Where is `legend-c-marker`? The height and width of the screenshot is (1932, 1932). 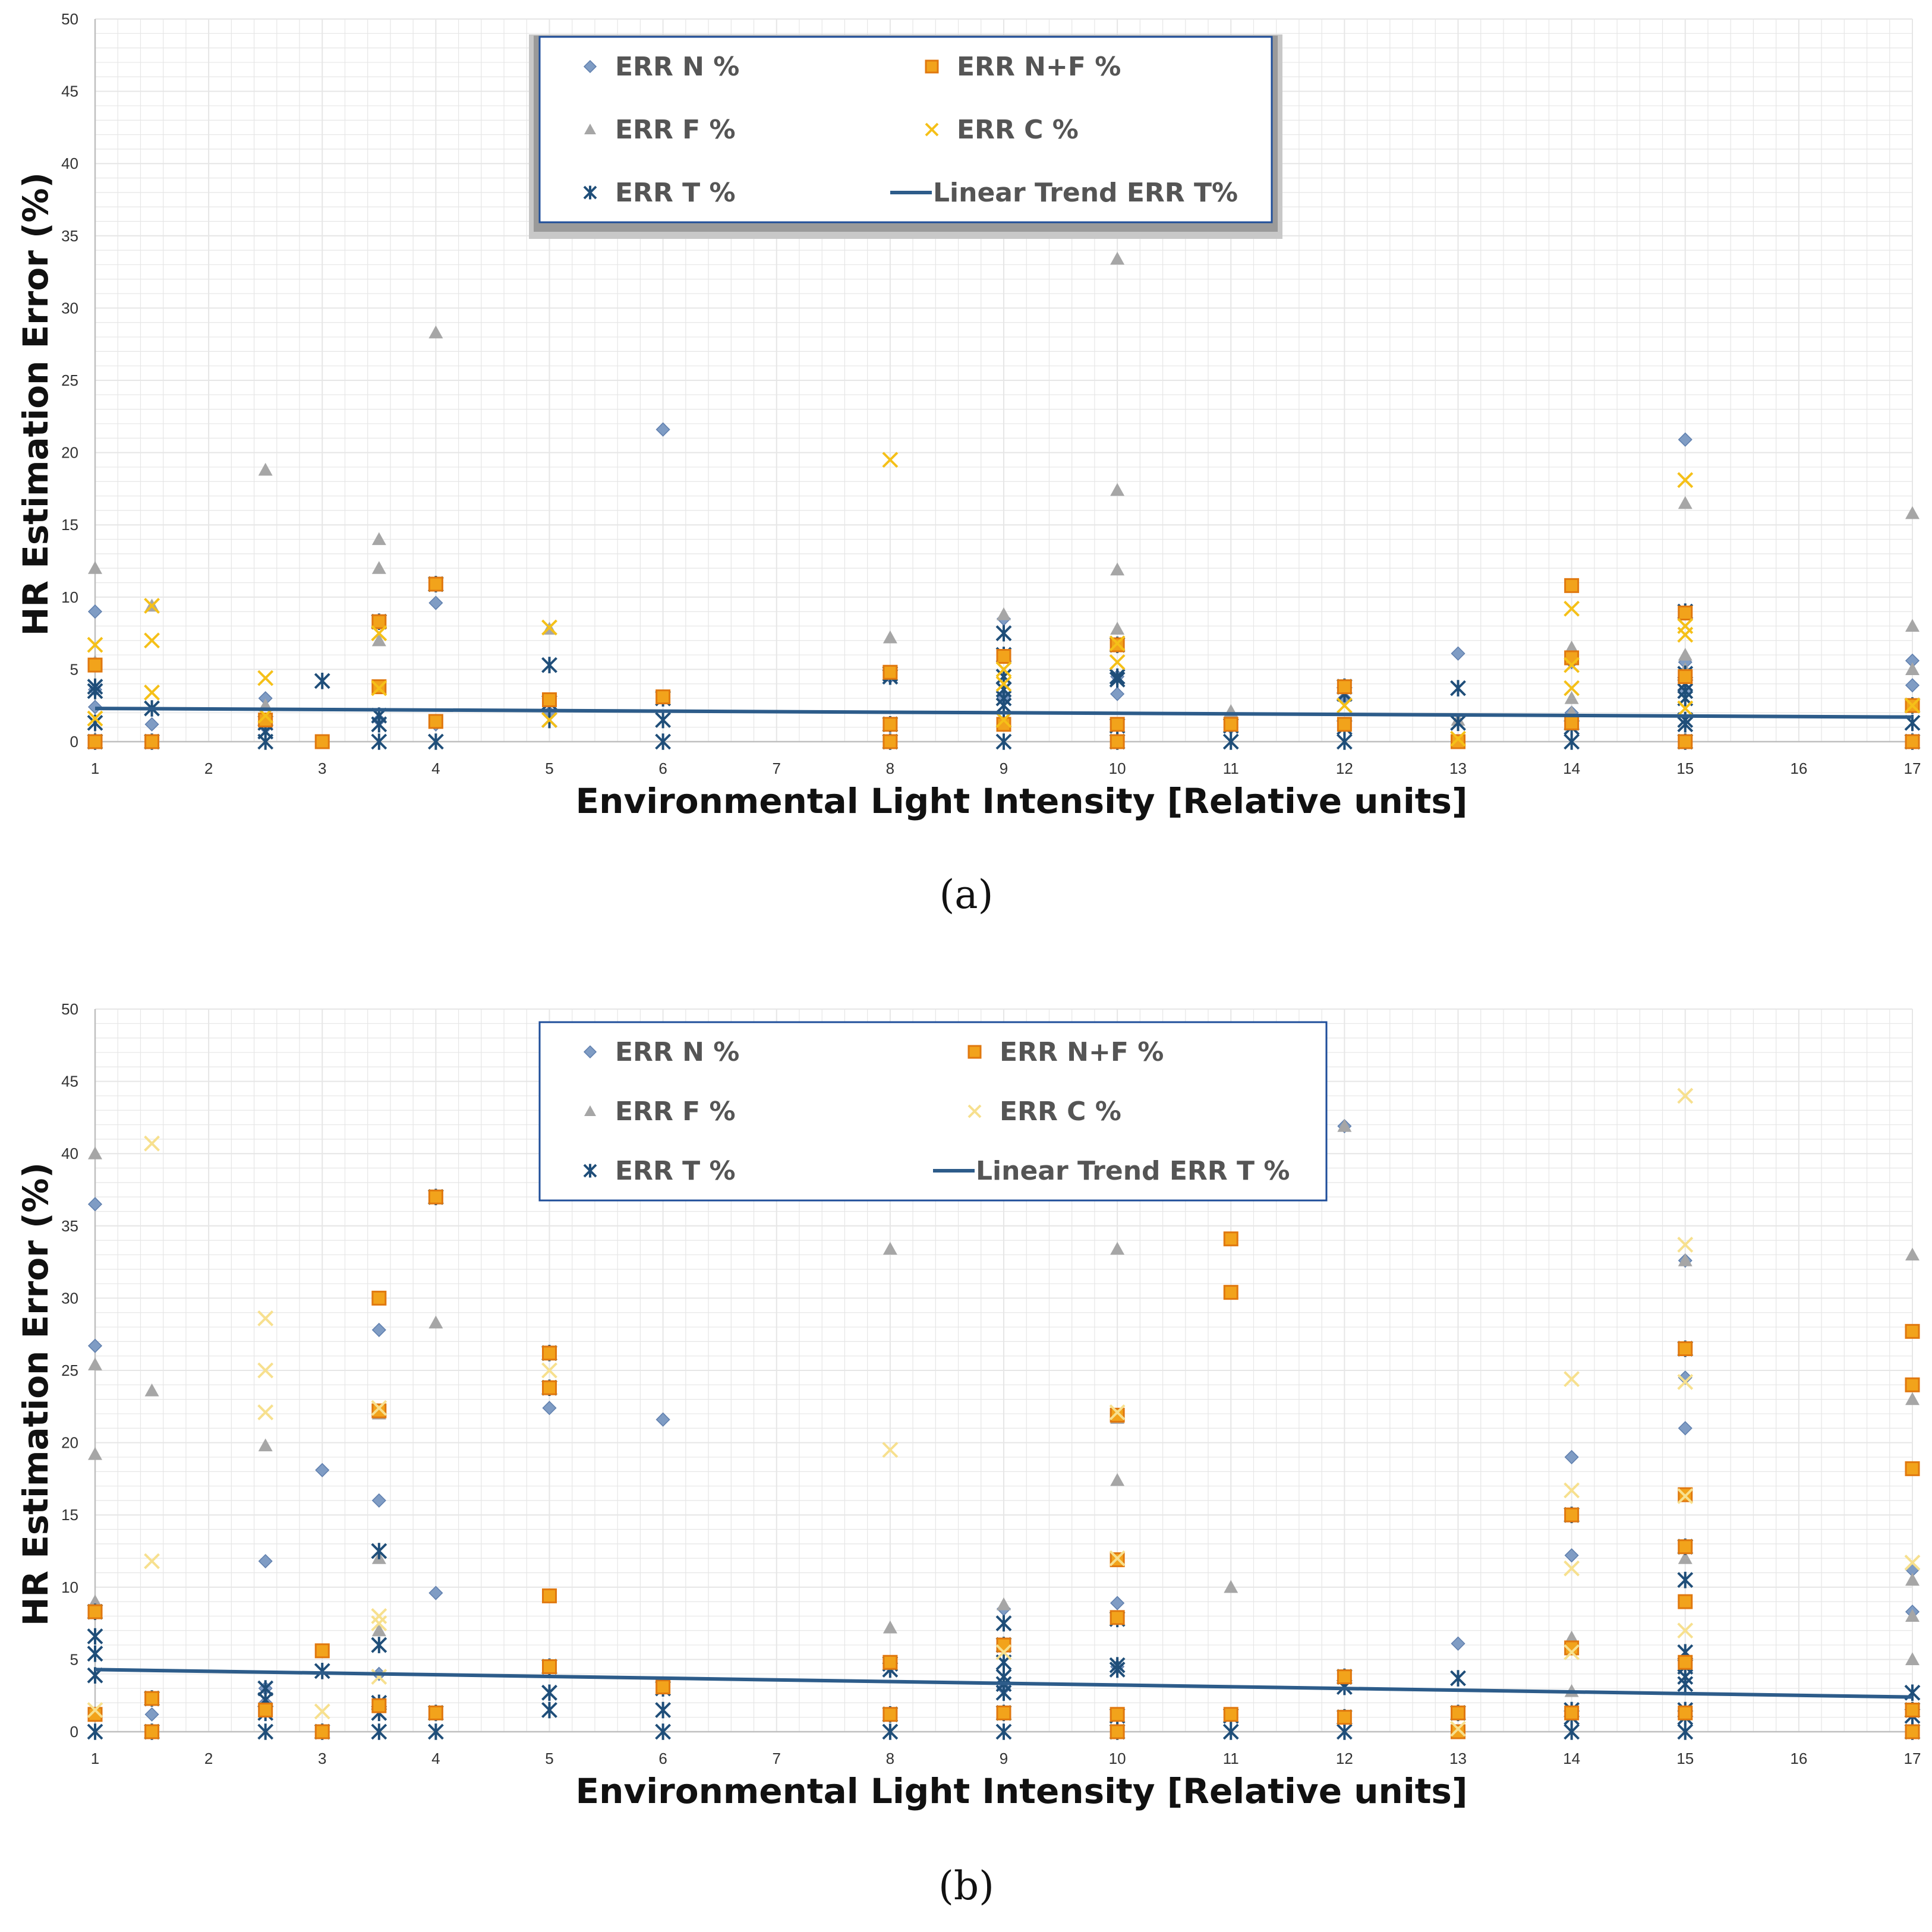
legend-c-marker is located at coordinates (974, 1111).